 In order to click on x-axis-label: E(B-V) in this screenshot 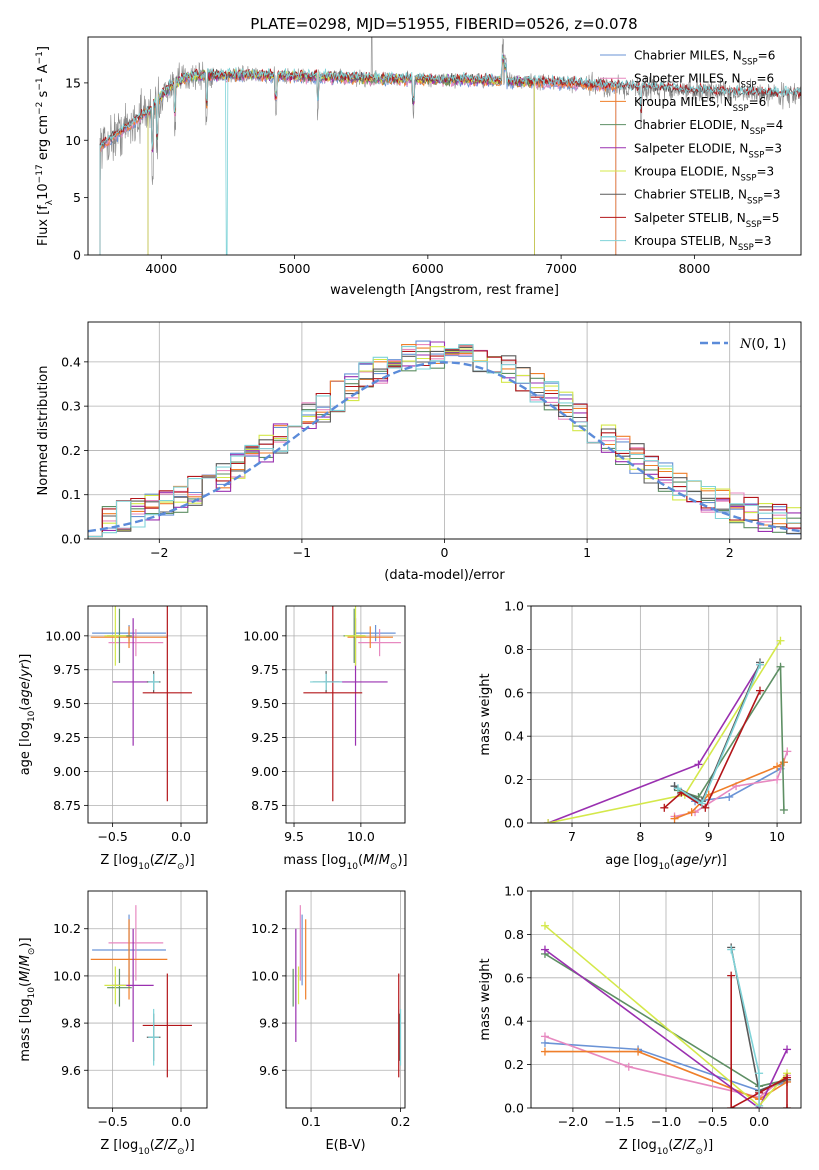, I will do `click(345, 1145)`.